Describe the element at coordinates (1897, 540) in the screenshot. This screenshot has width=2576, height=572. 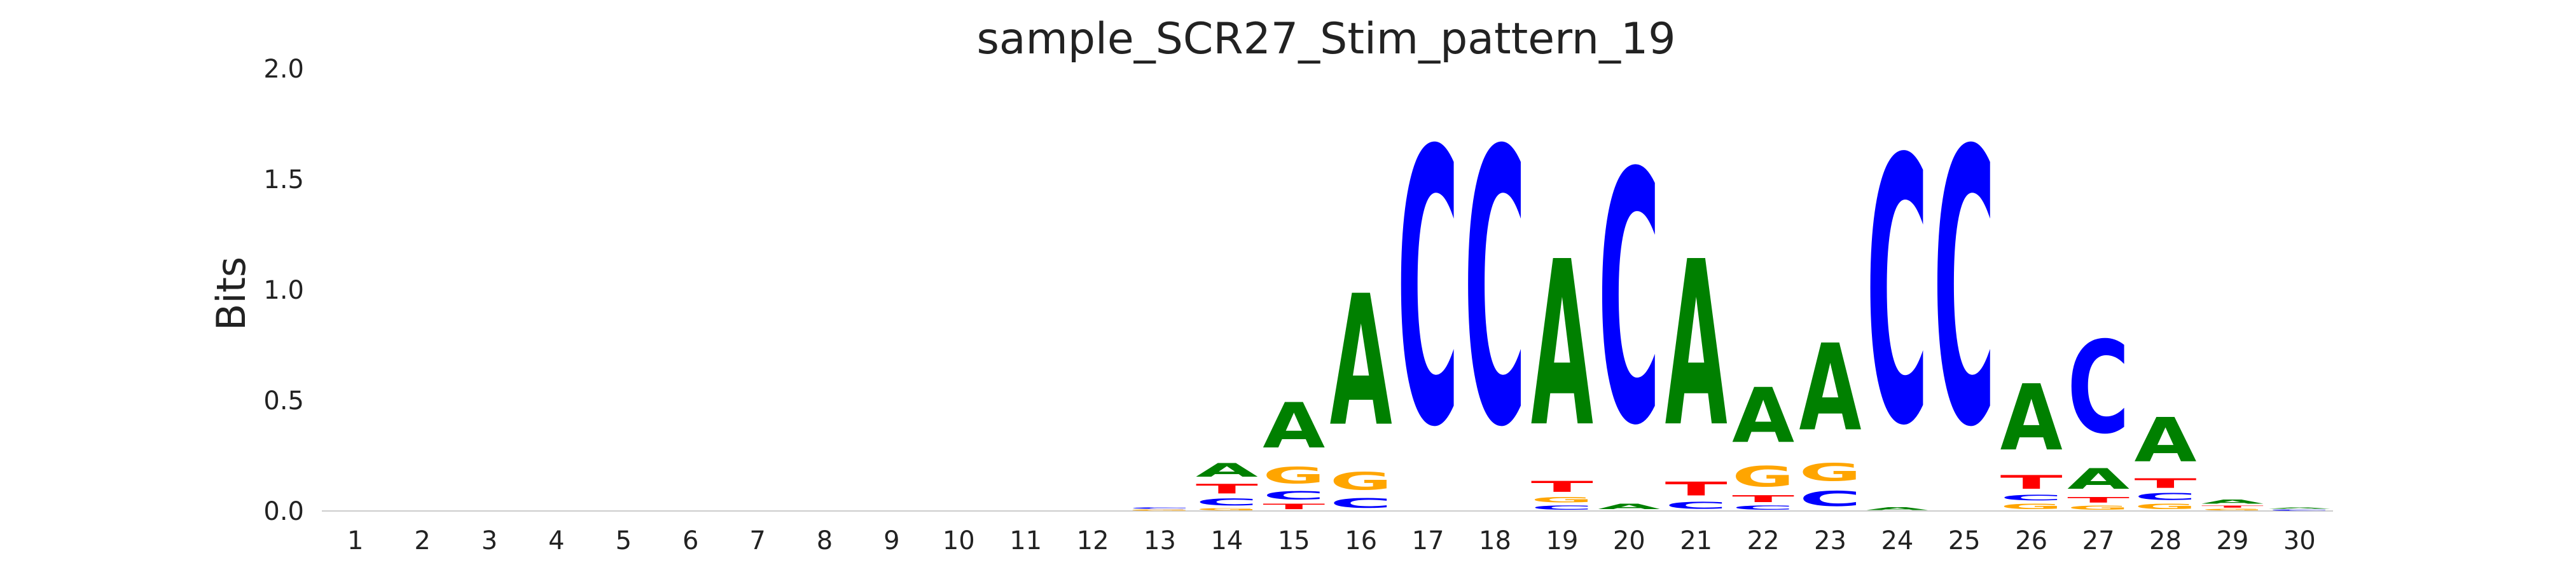
I see `x-tick-label: 24` at that location.